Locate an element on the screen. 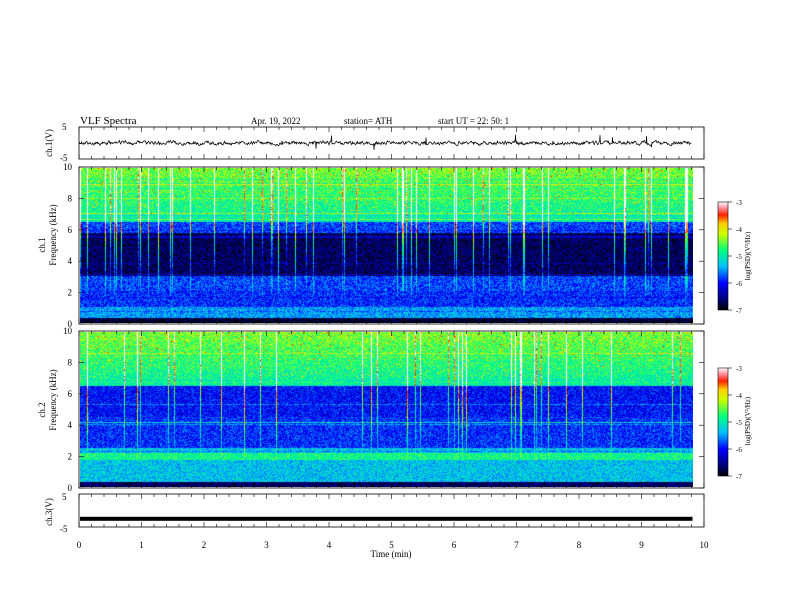 The image size is (792, 612). ch1-ytick-top: 5 is located at coordinates (64, 127).